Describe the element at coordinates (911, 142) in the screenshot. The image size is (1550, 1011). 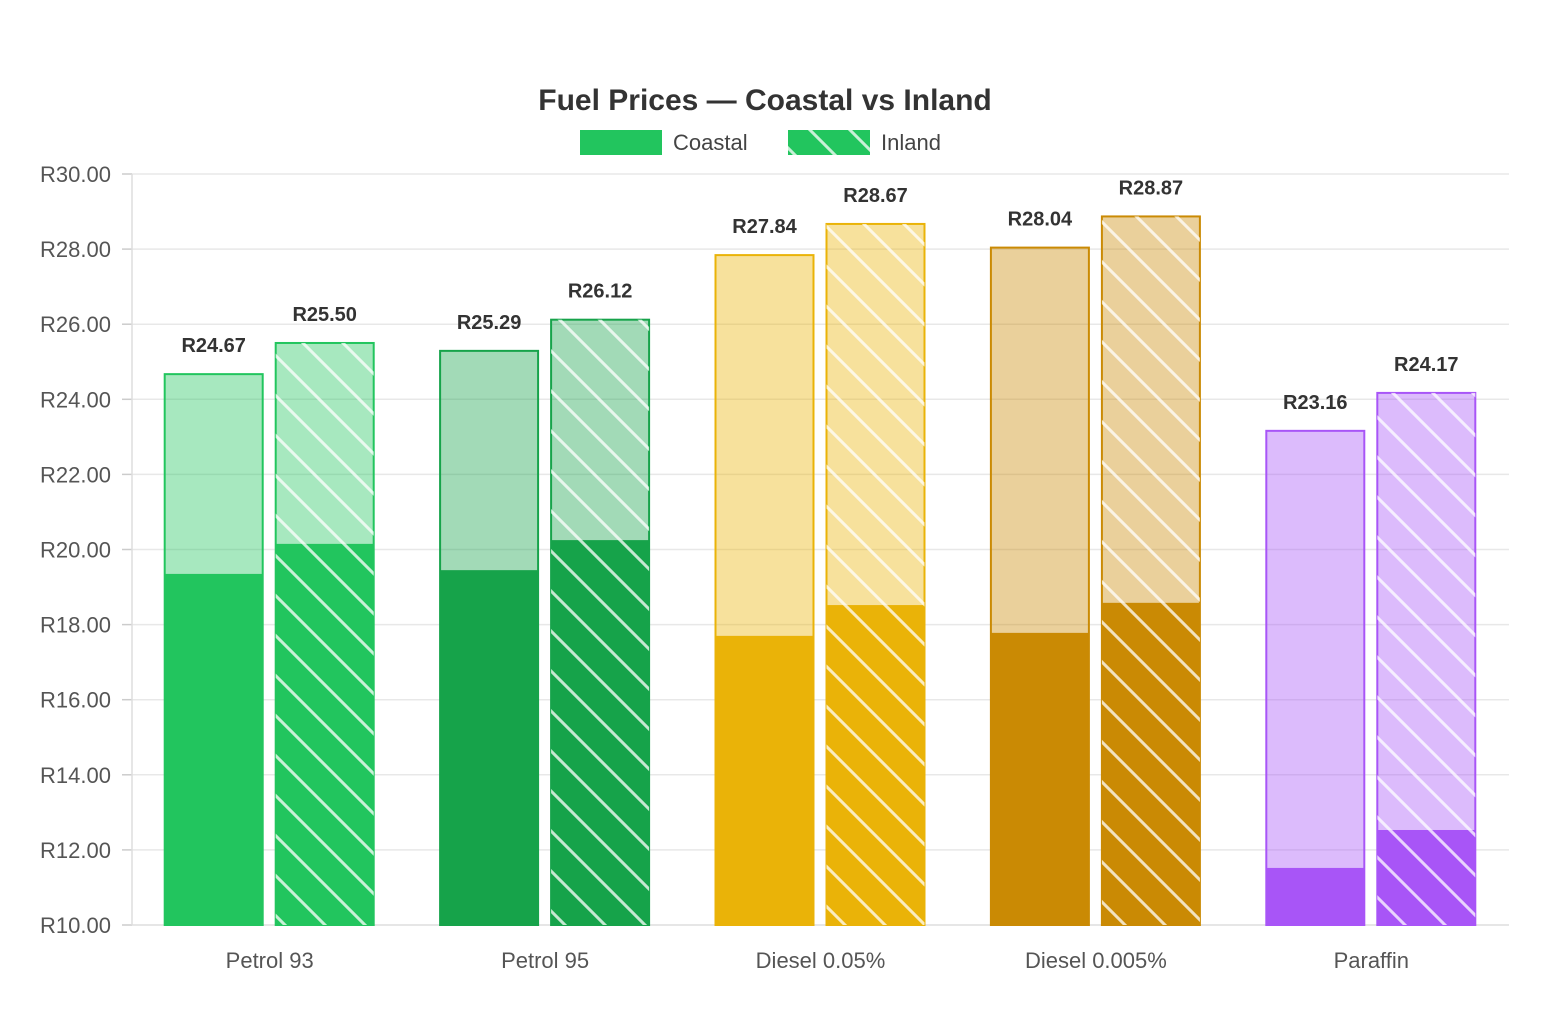
I see `legend-label-inland: Inland` at that location.